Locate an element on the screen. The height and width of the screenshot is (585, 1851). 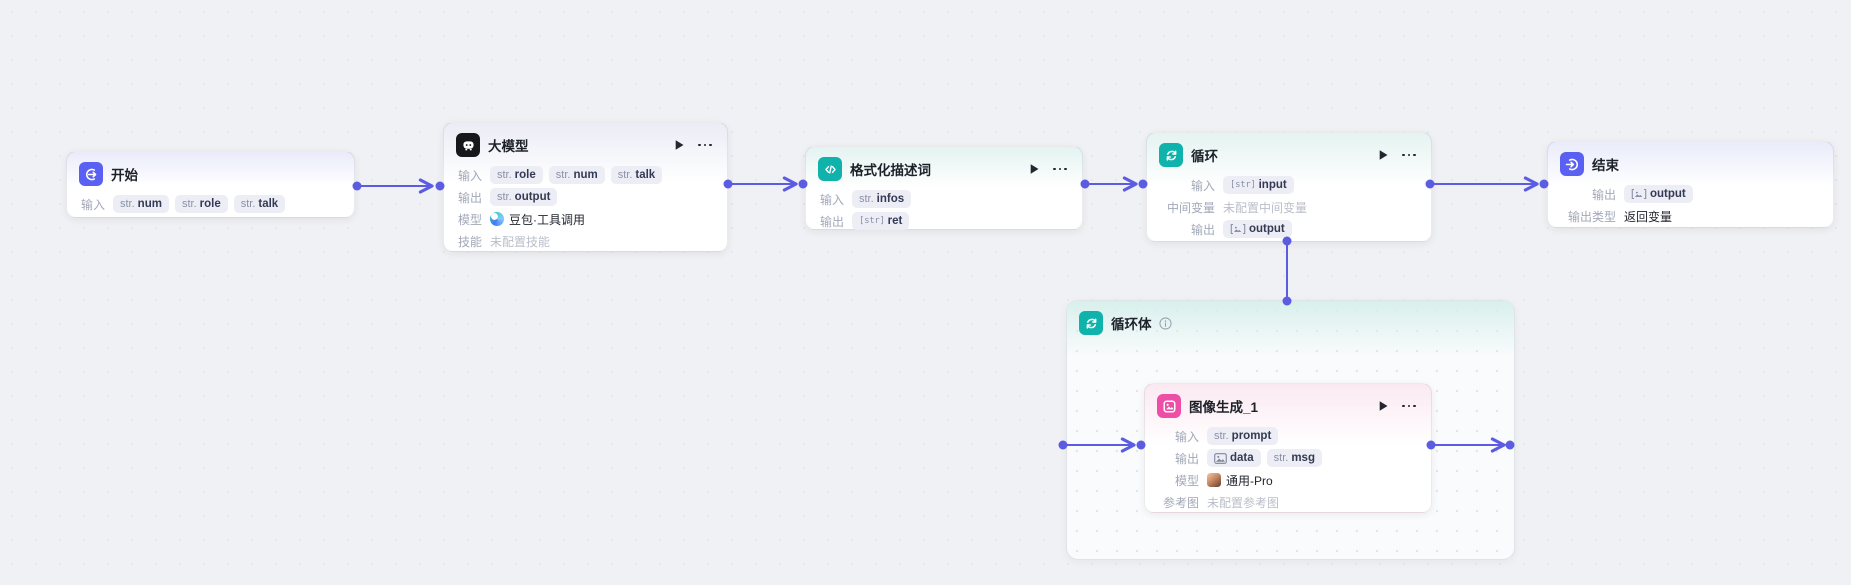
input-row: 输入 str. num str. role str. talk is located at coordinates (210, 204).